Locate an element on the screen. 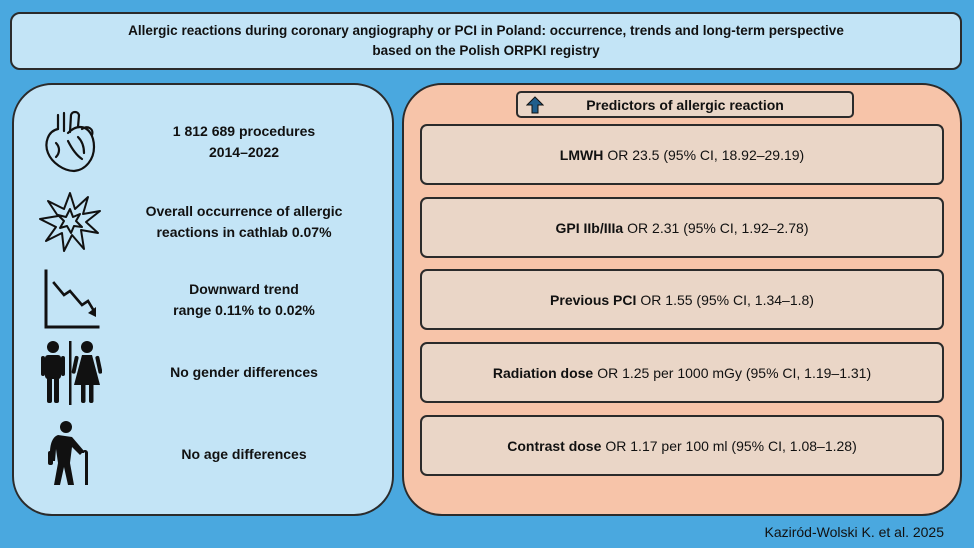  finding-gender-text: No gender differences is located at coordinates (244, 372).